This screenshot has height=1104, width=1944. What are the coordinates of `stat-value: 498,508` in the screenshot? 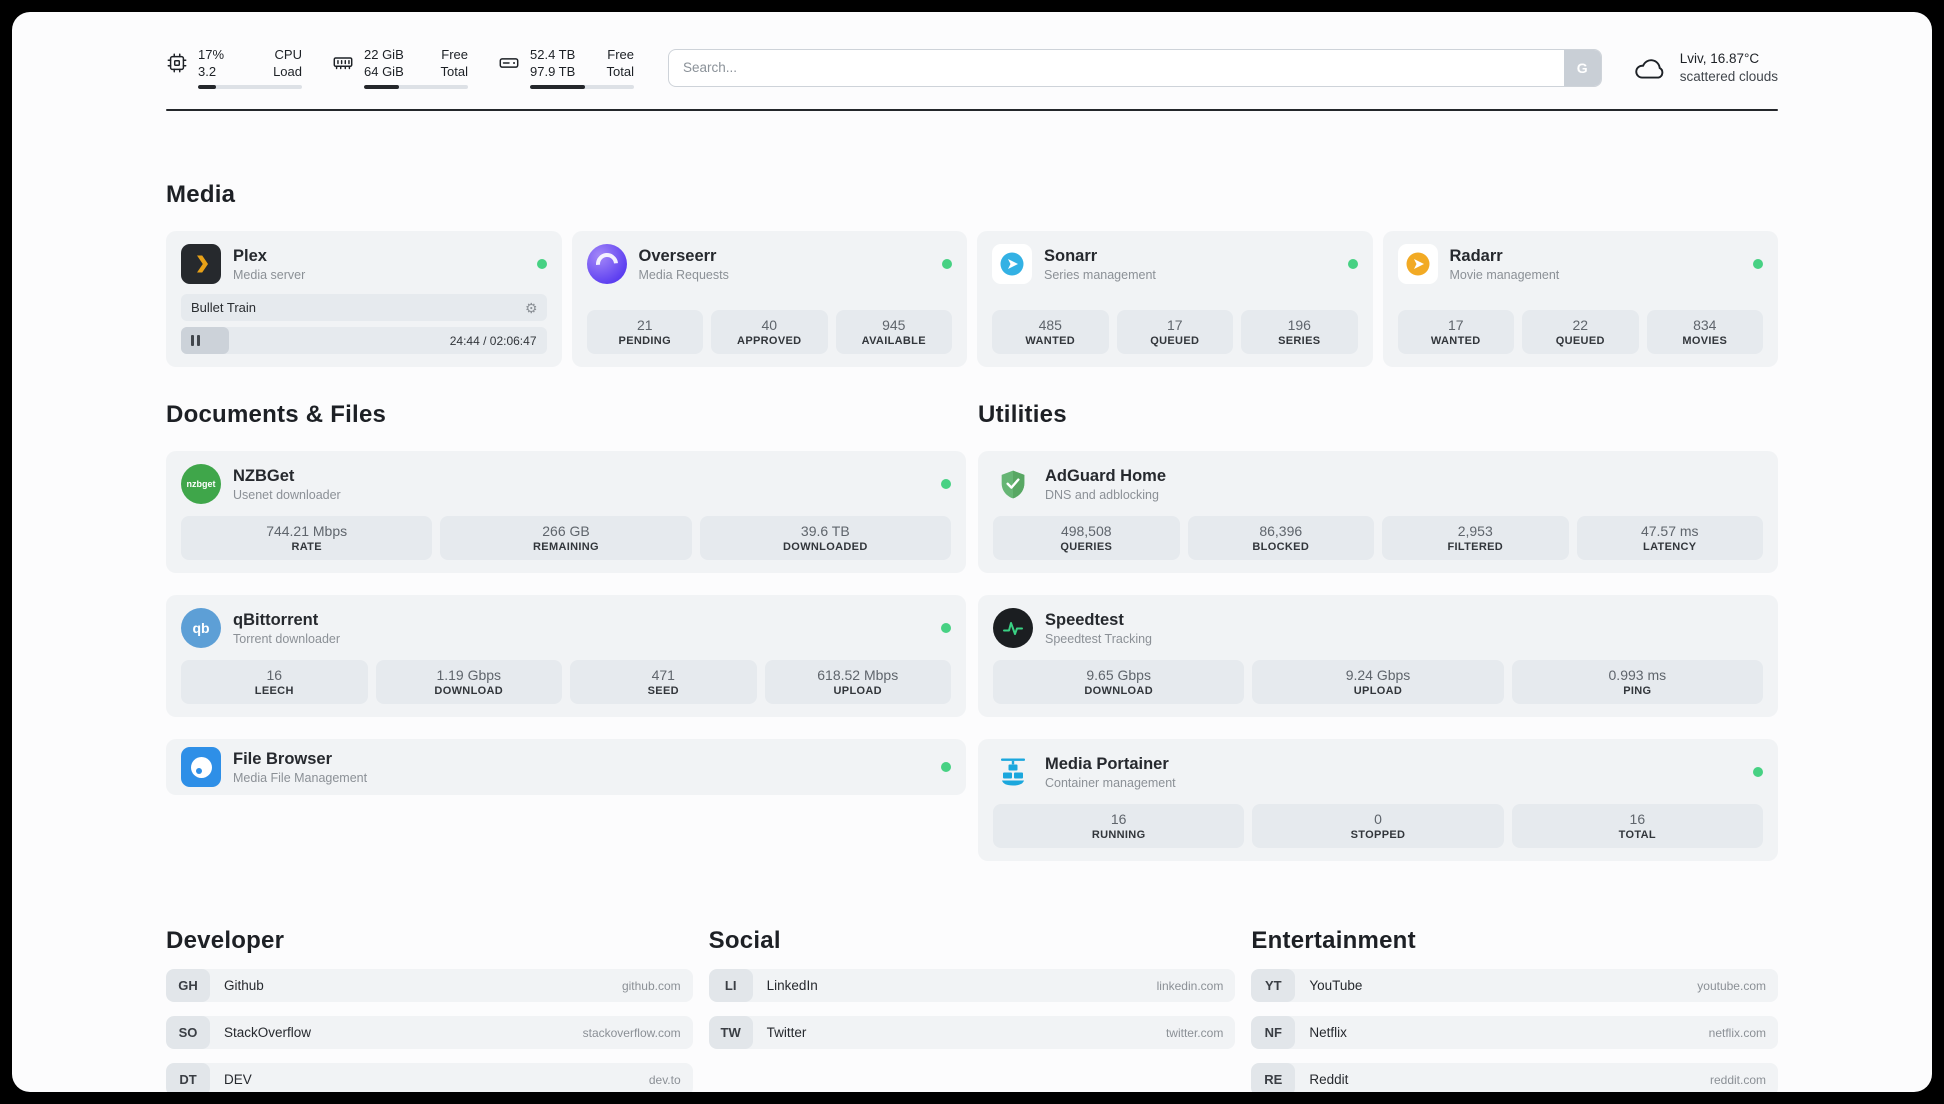 It's located at (1086, 531).